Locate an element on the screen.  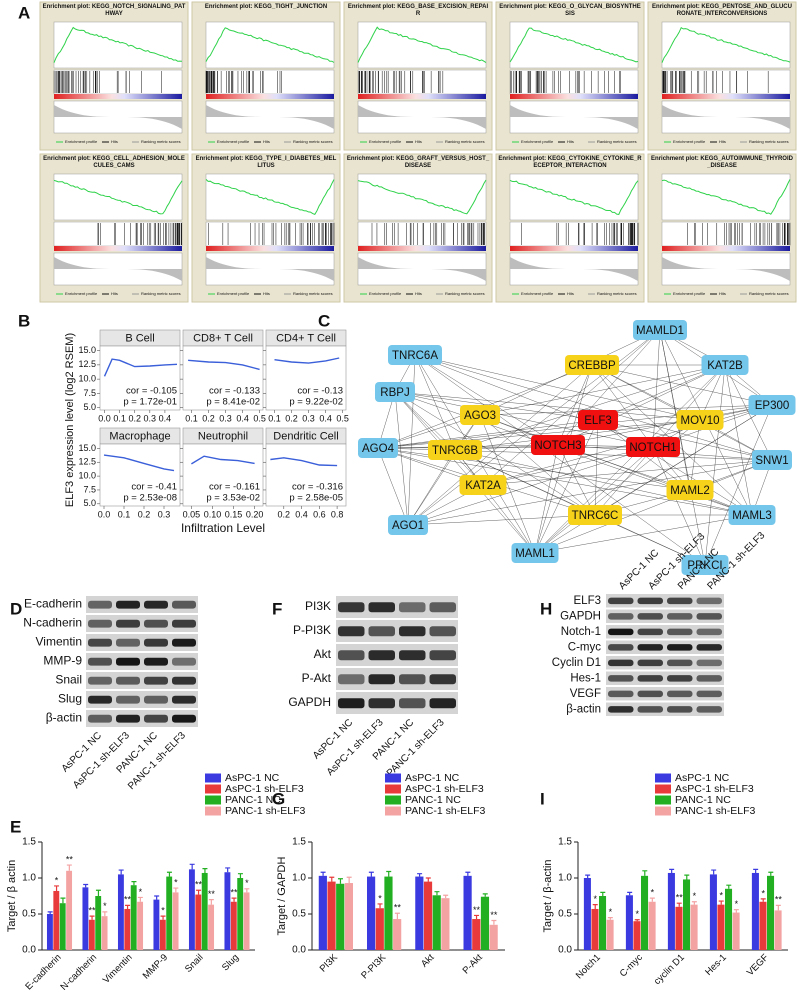
panel-title: Dendritic Cell is located at coordinates (305, 436).